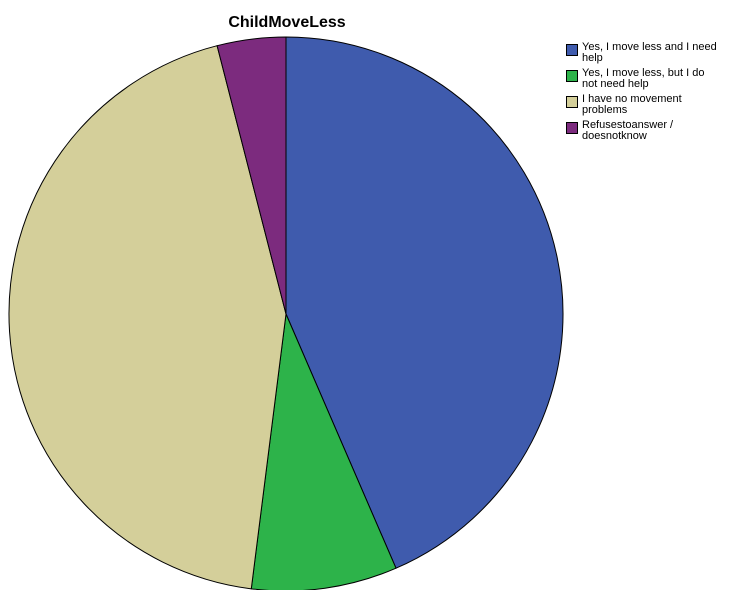  I want to click on legend-item-0: Yes, I move less and I need help, so click(651, 53).